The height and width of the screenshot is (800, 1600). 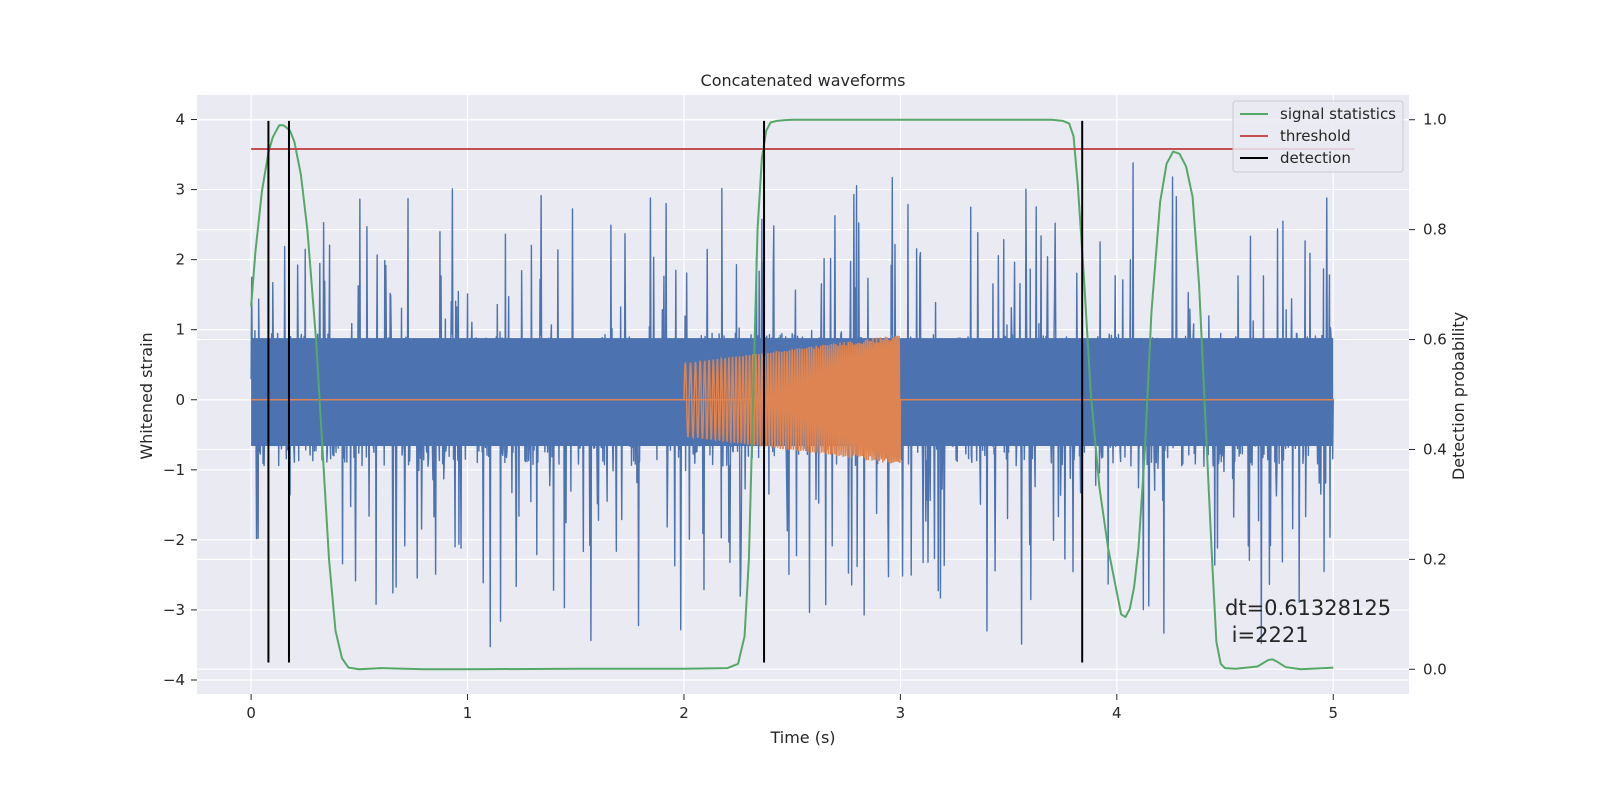 I want to click on y-tick-label-2: −2, so click(x=174, y=540).